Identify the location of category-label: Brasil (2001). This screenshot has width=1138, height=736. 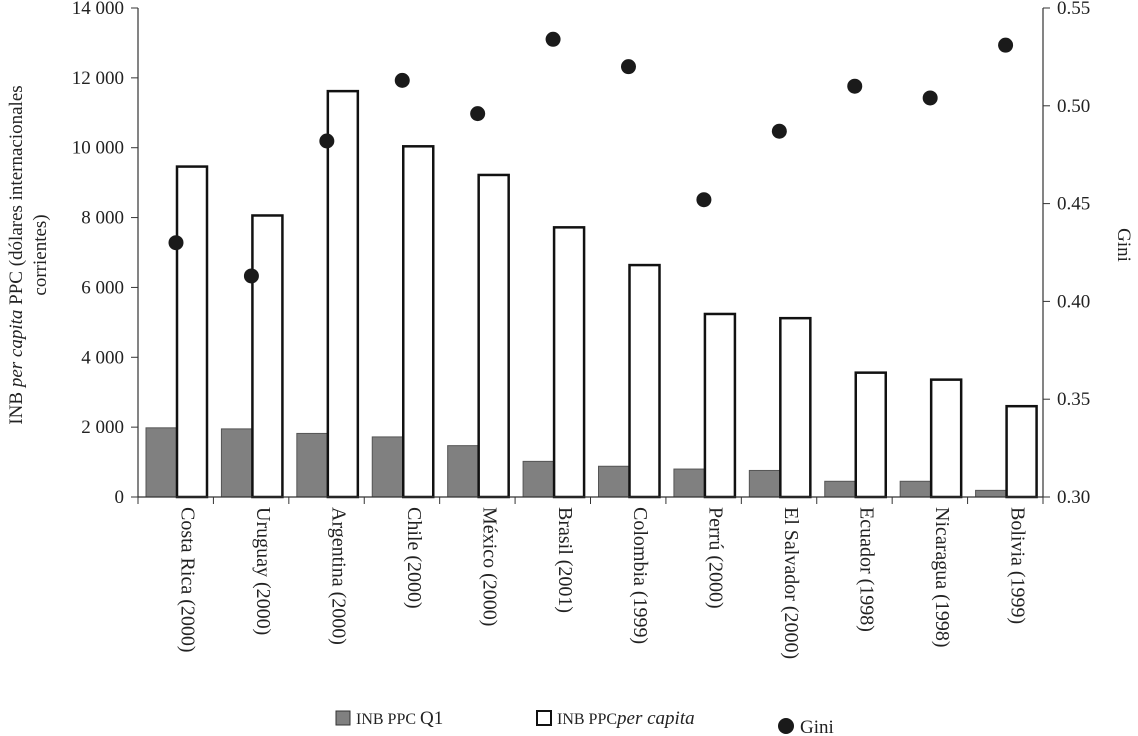
(565, 560).